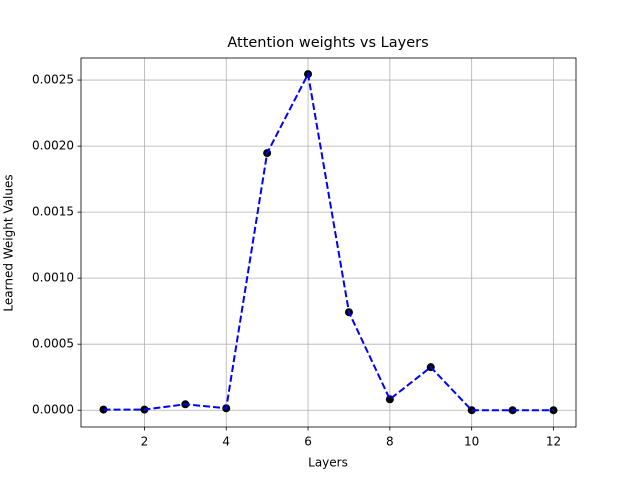 This screenshot has width=640, height=480. Describe the element at coordinates (553, 442) in the screenshot. I see `x-tick-label: 12` at that location.